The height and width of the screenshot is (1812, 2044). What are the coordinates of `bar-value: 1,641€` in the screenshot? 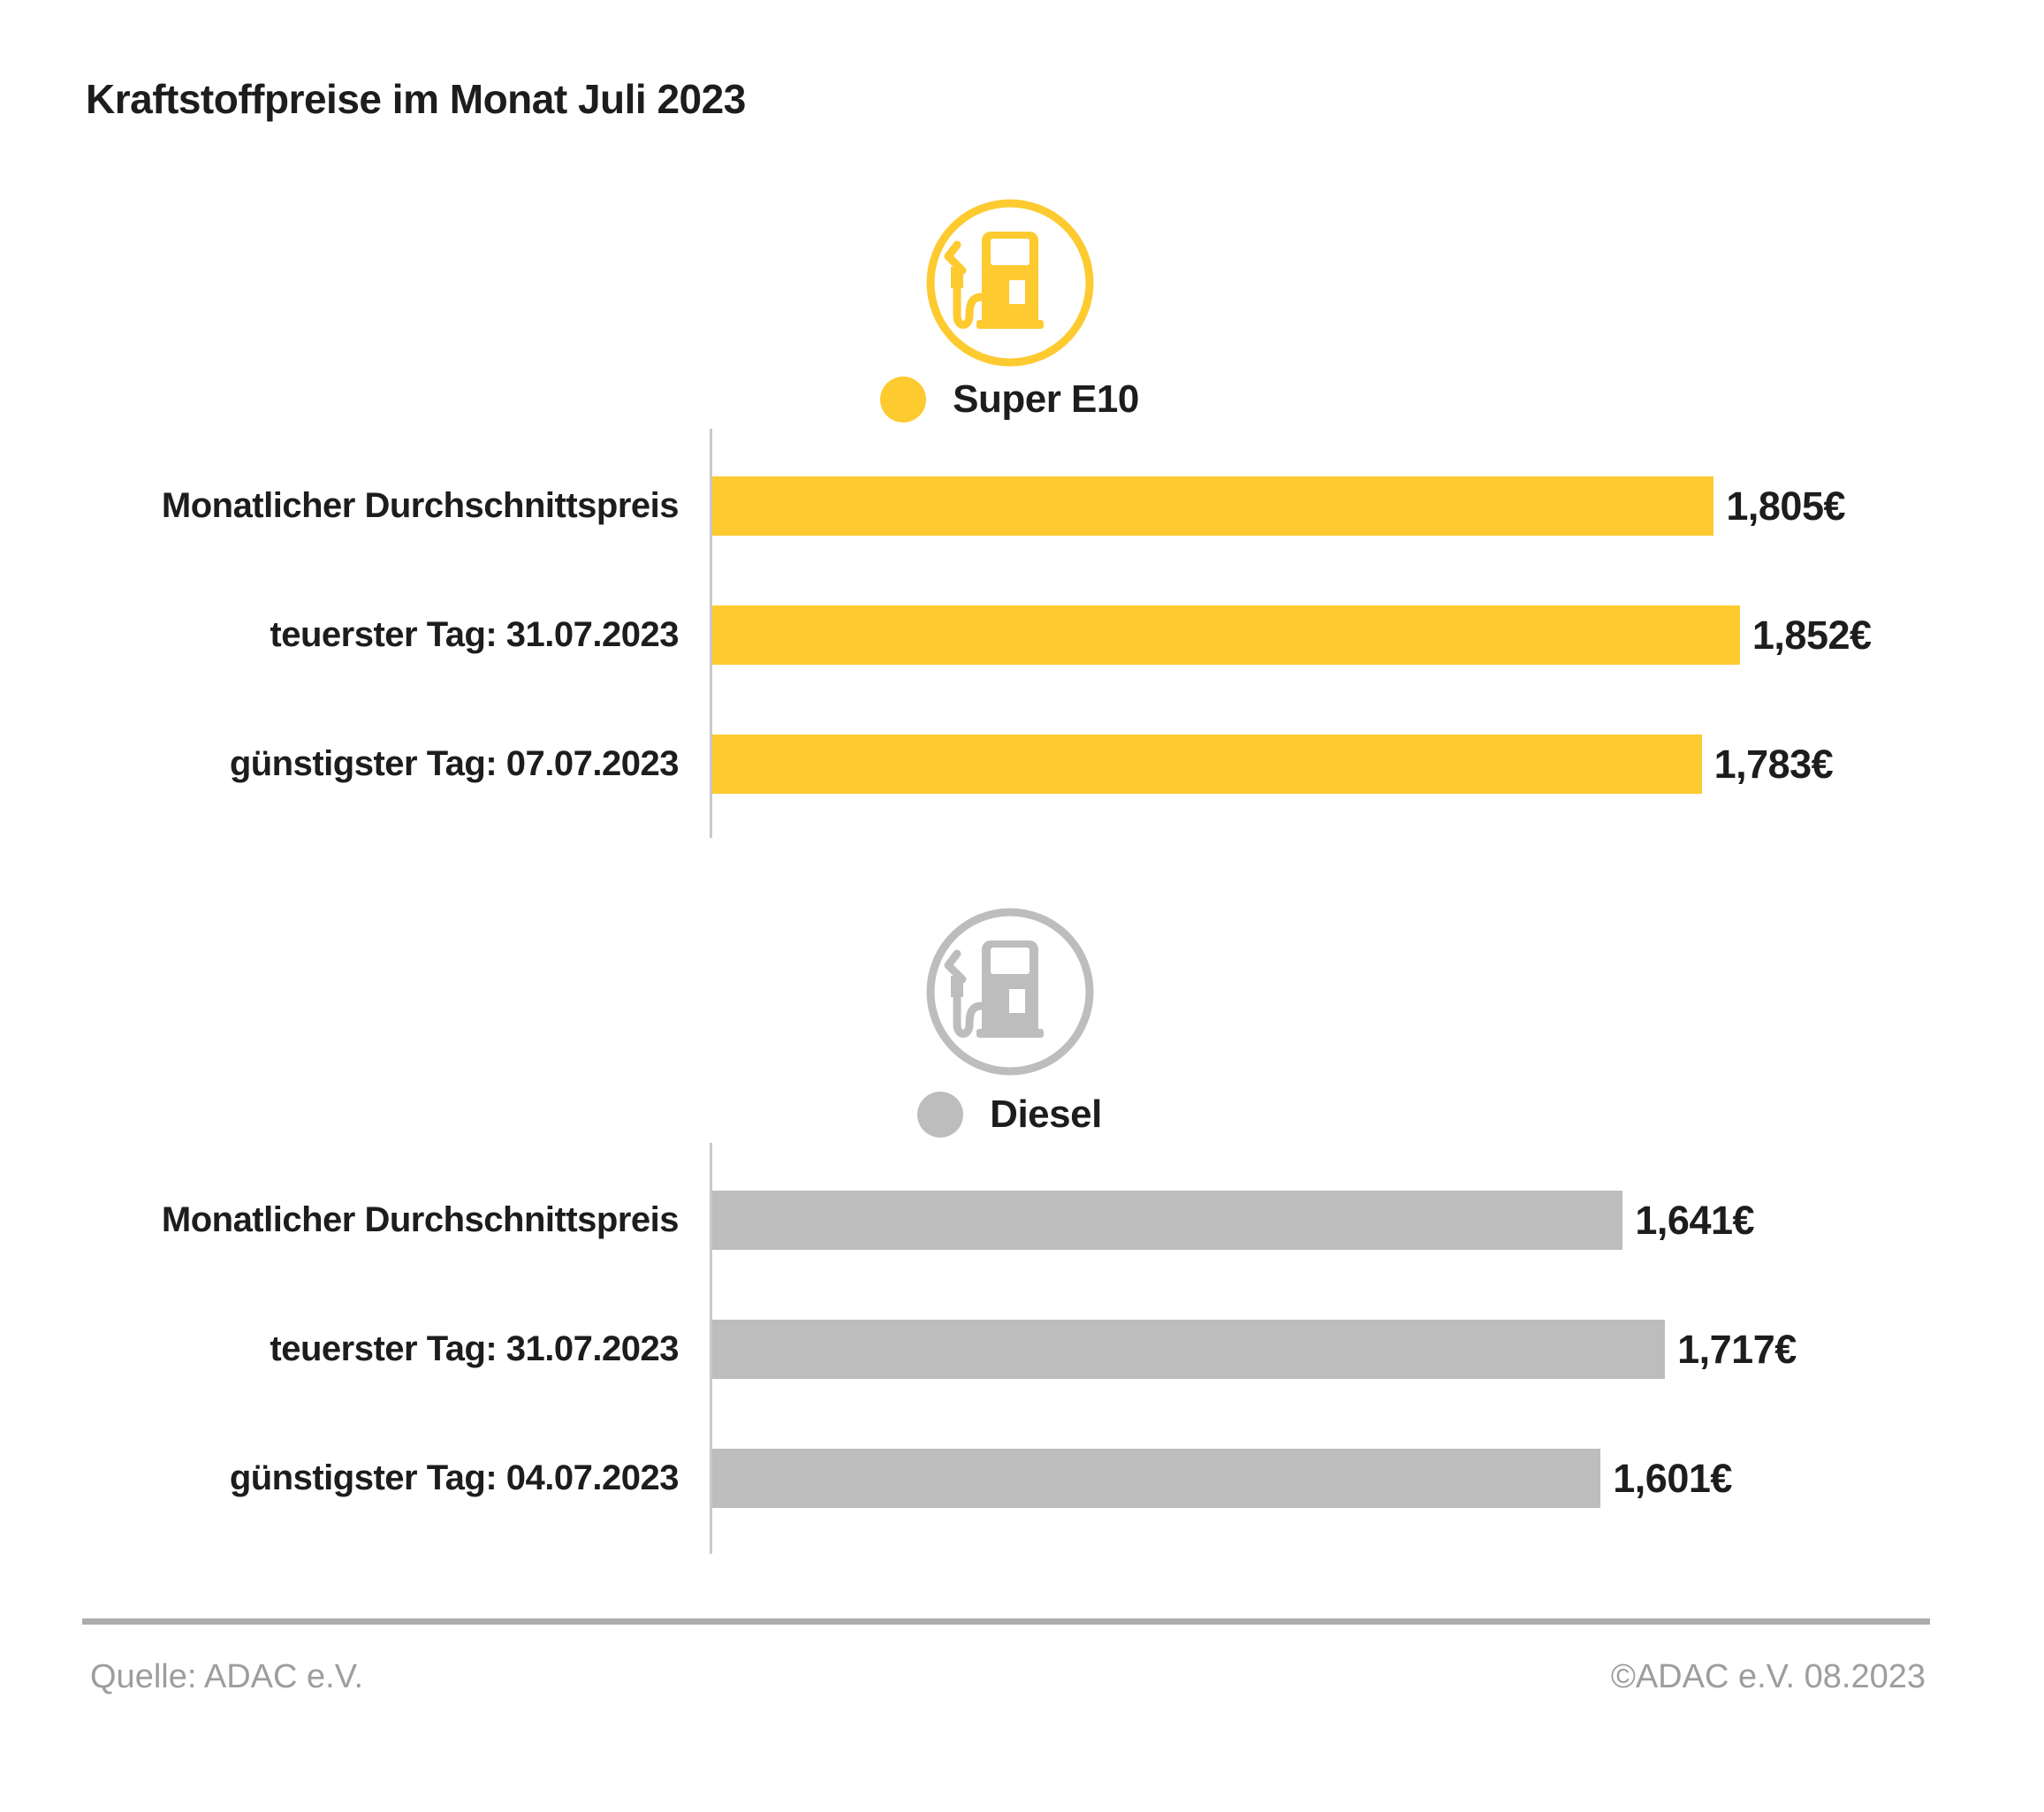 It's located at (1695, 1220).